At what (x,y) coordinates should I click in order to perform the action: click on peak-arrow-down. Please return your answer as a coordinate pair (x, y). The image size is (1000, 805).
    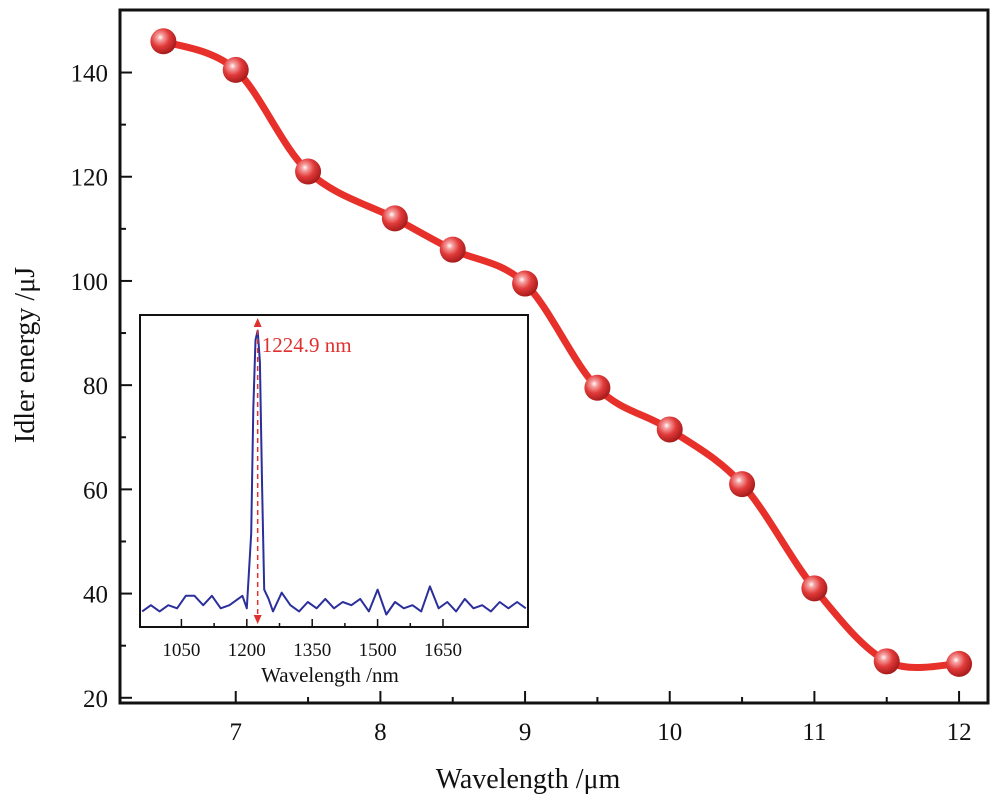
    Looking at the image, I should click on (257, 619).